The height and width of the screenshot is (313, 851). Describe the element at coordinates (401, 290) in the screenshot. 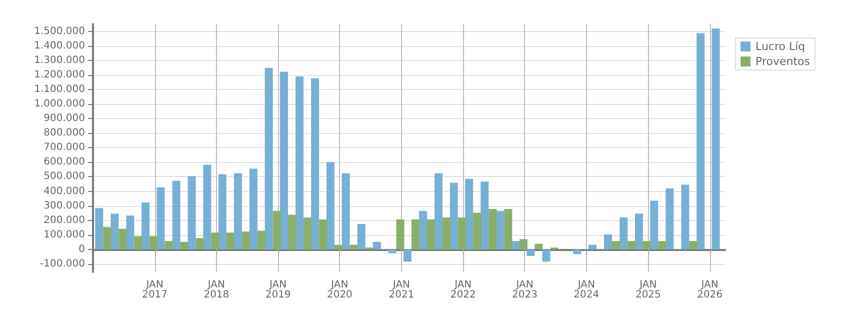

I see `x-tick-label: JAN 2021` at that location.